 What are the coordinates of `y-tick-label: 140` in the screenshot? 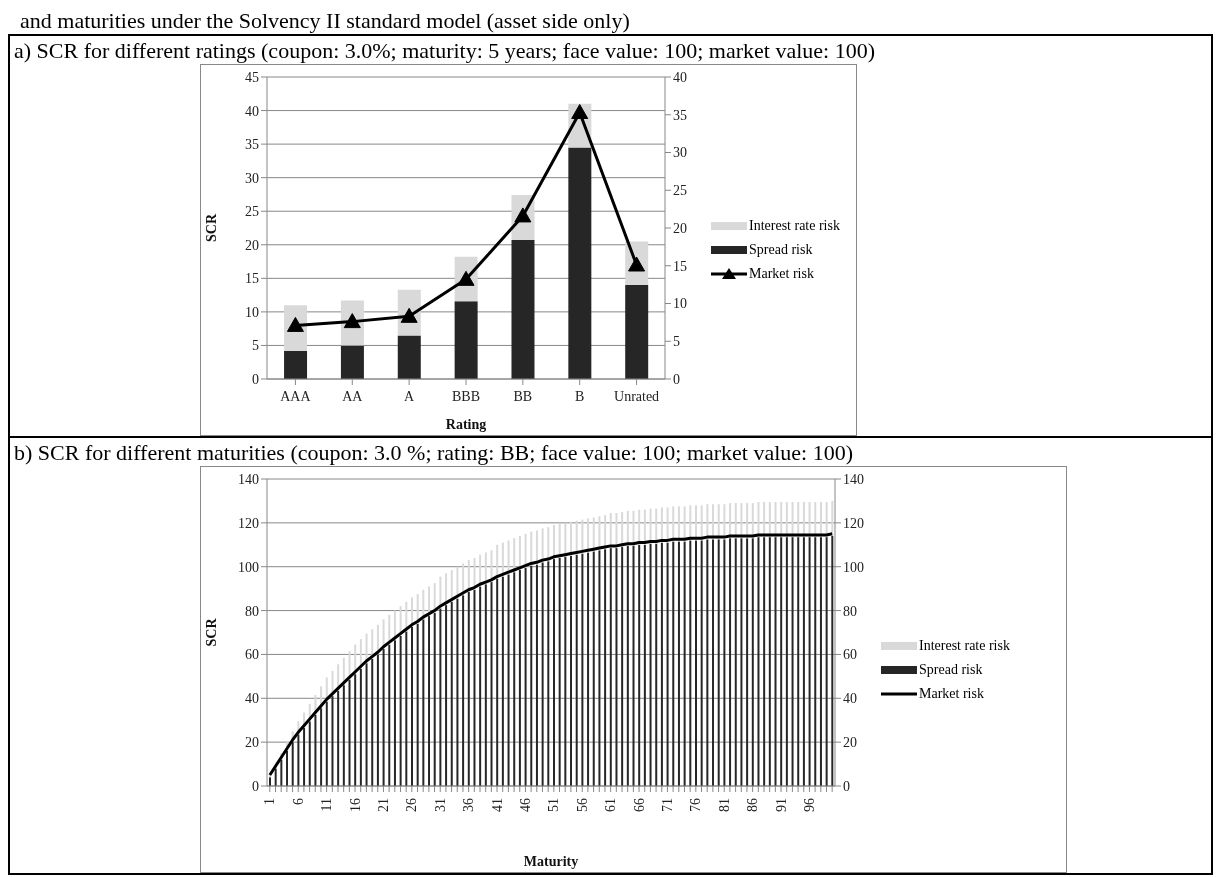 It's located at (248, 479).